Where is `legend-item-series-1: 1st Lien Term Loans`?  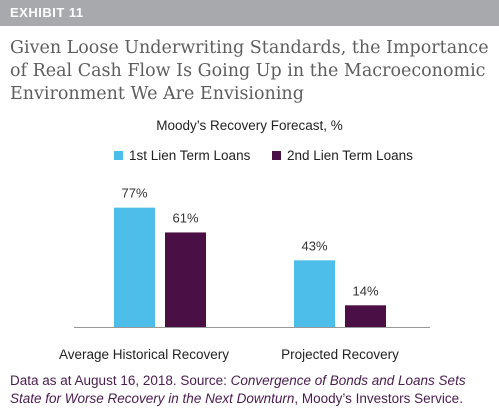
legend-item-series-1: 1st Lien Term Loans is located at coordinates (182, 155).